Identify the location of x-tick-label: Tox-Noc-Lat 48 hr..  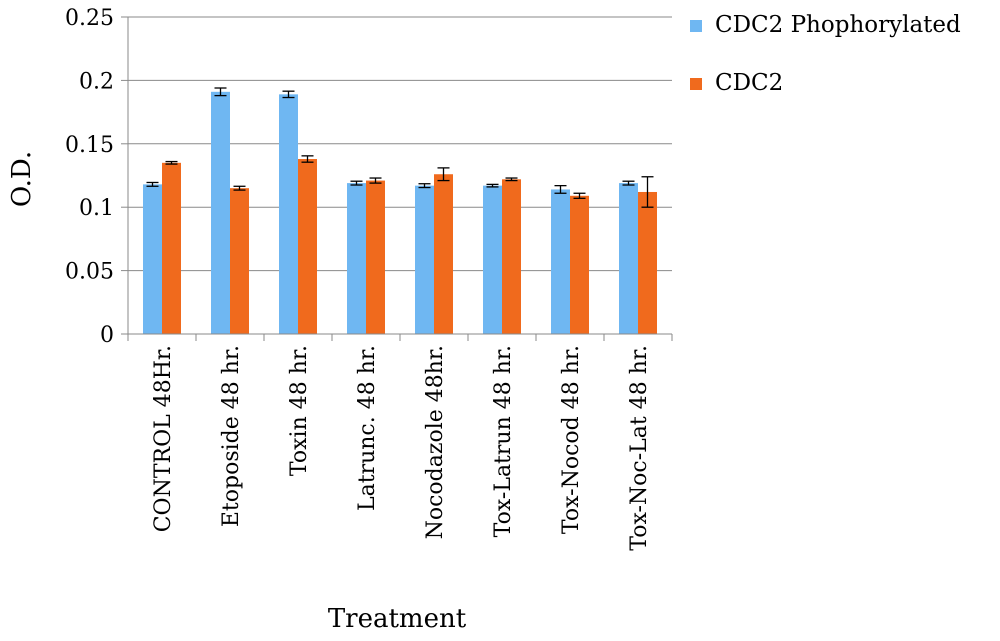
(639, 448).